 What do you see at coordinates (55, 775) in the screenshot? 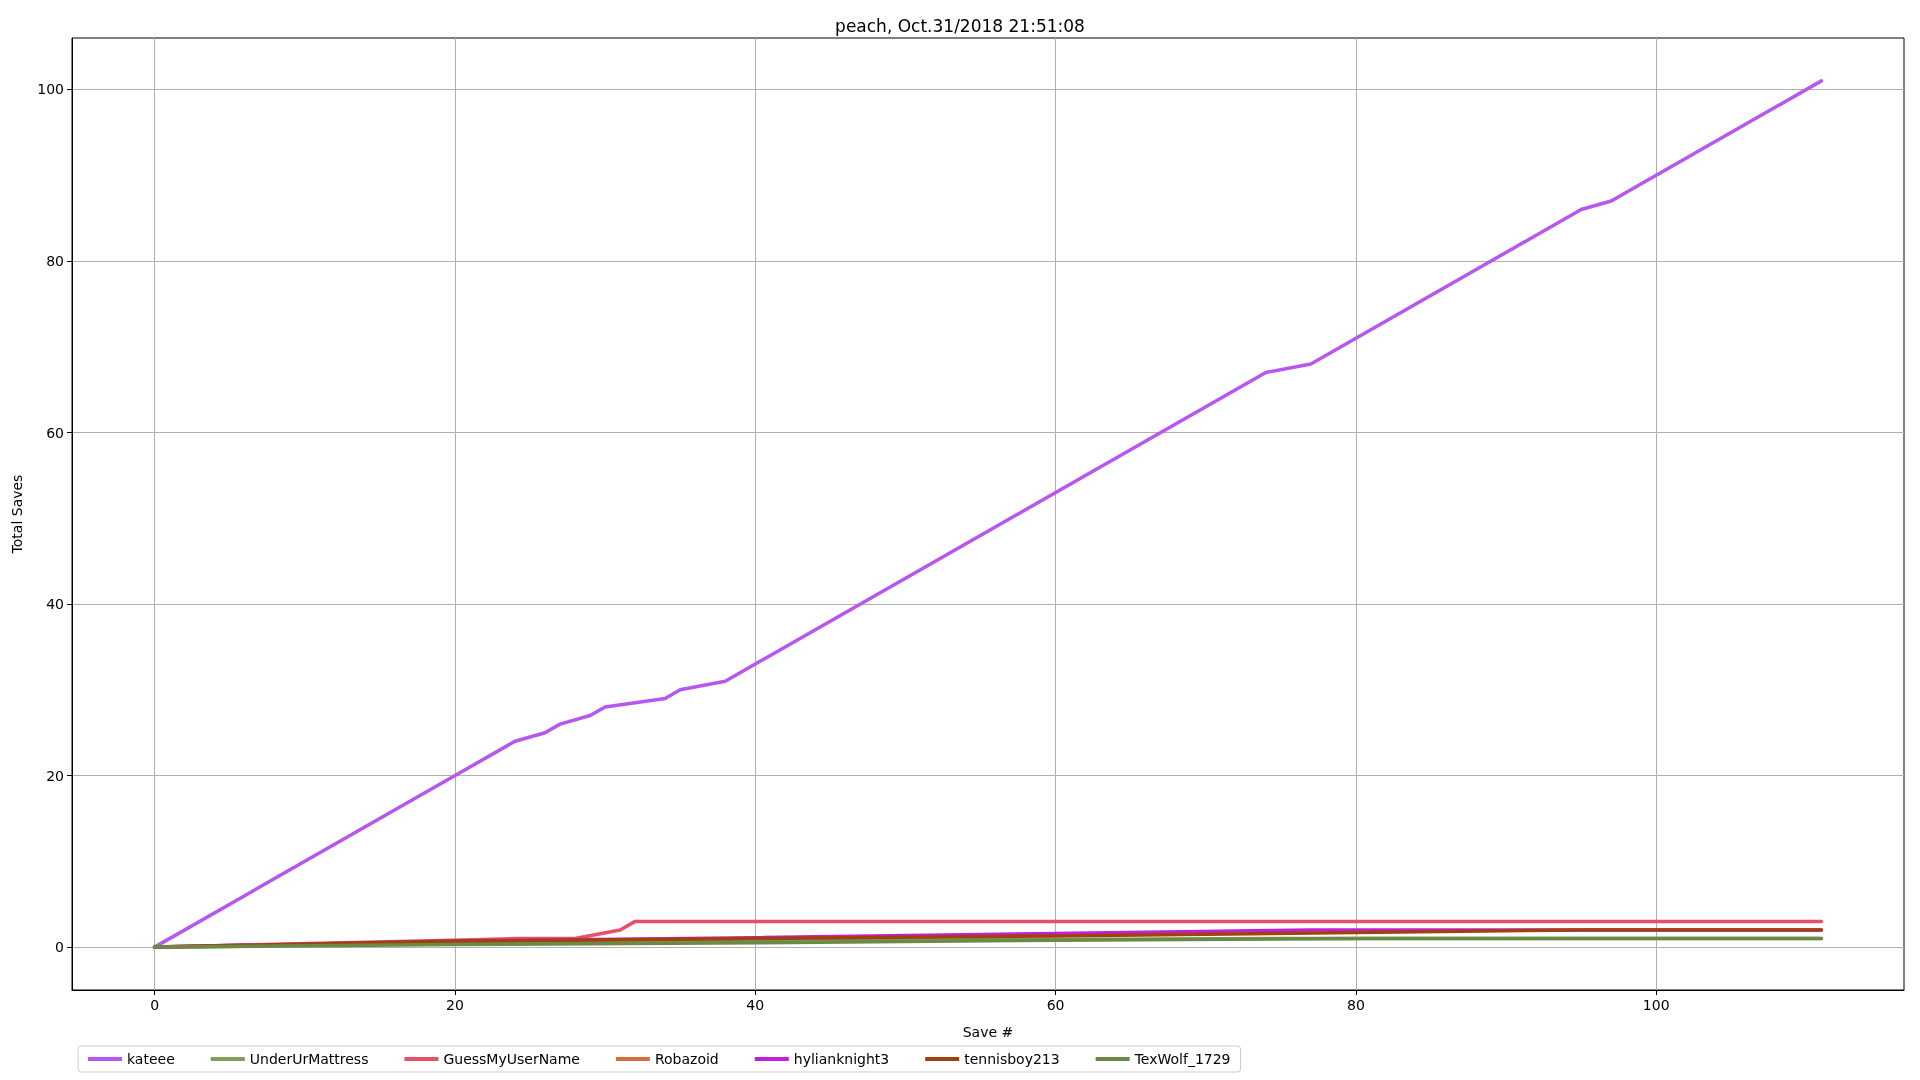
I see `y-tick-label: 20` at bounding box center [55, 775].